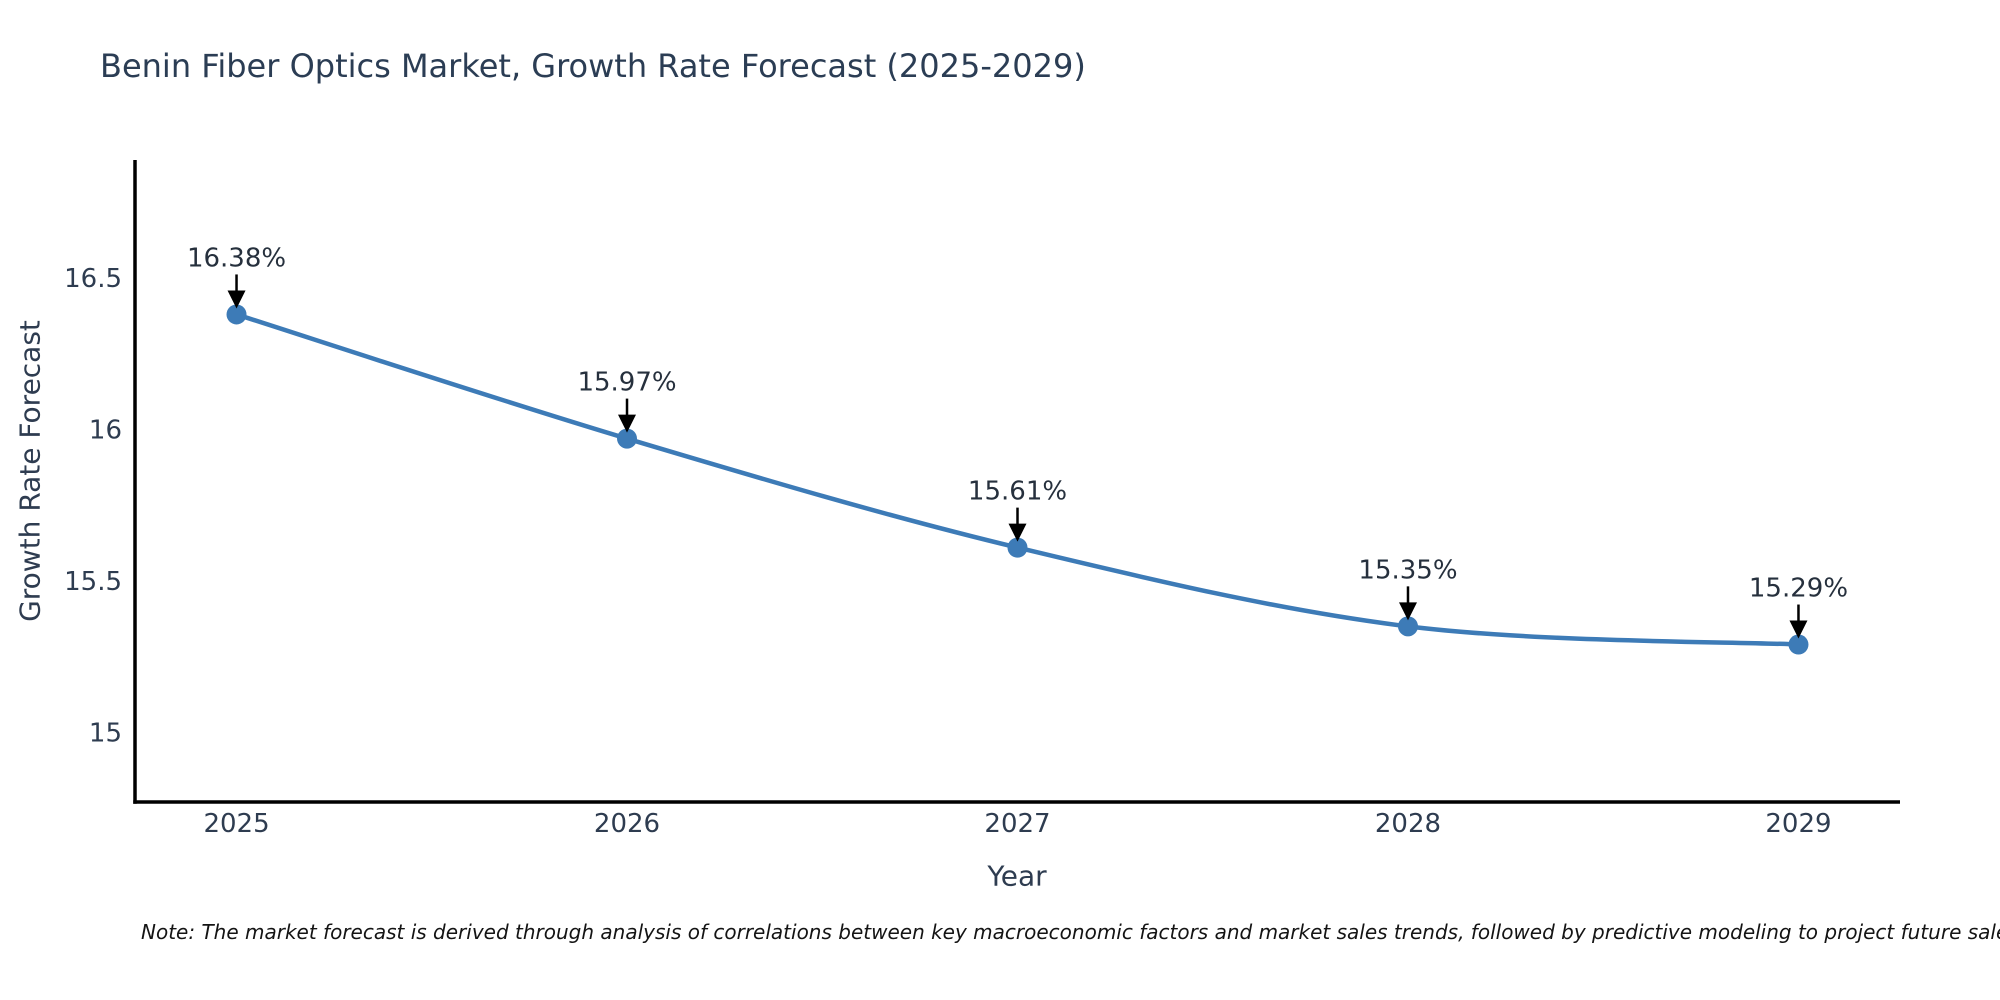 The width and height of the screenshot is (2000, 1000). Describe the element at coordinates (627, 824) in the screenshot. I see `x-tick-label: 2026` at that location.